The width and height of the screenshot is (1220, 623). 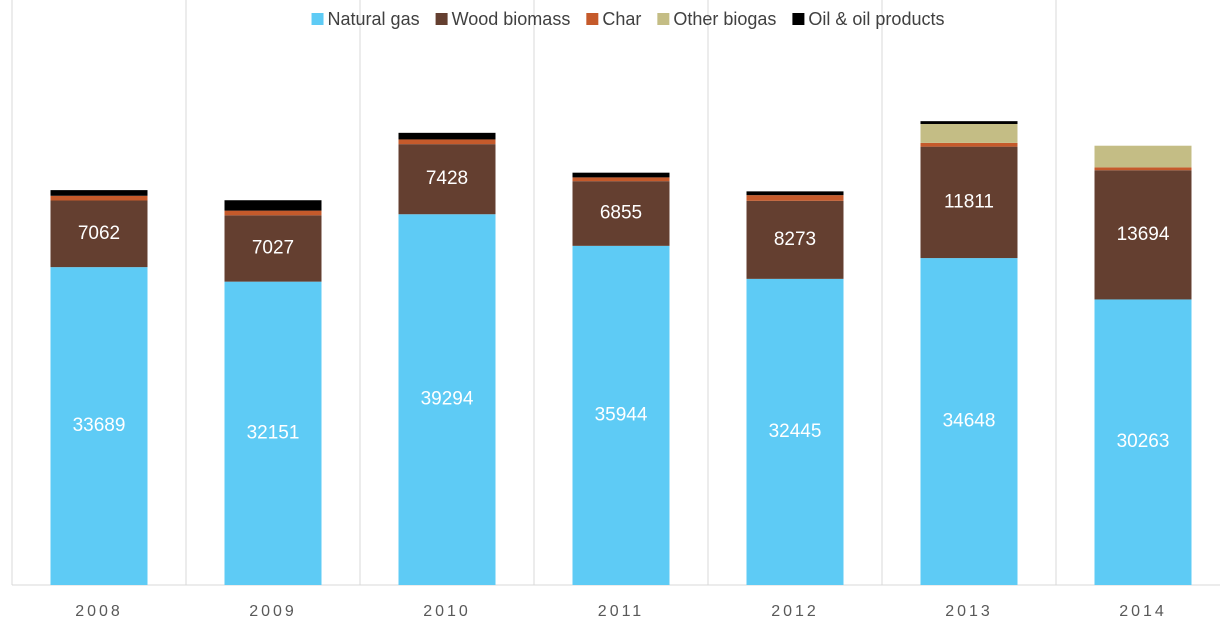 I want to click on data-label: 30263, so click(x=1143, y=441).